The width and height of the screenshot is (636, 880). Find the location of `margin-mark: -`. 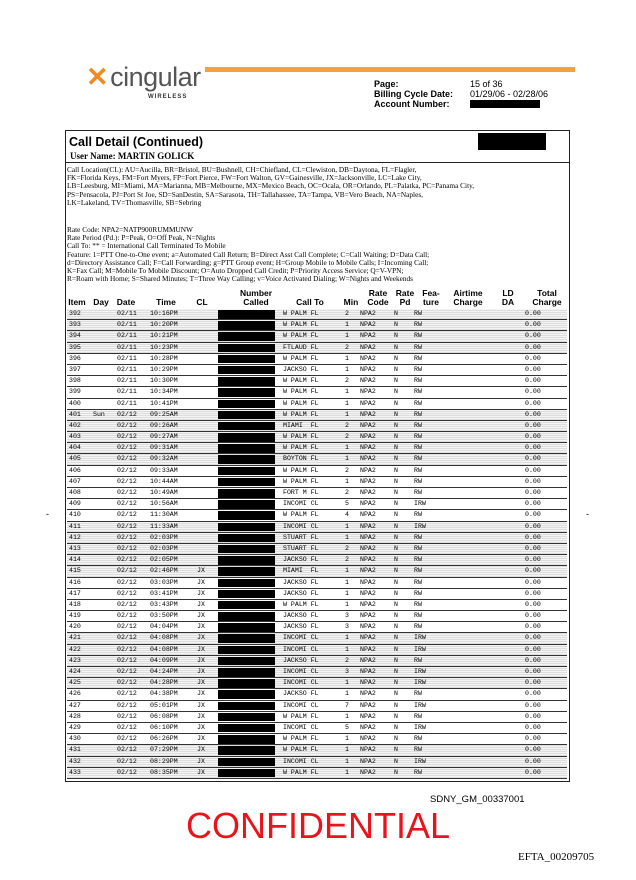

margin-mark: - is located at coordinates (47, 514).